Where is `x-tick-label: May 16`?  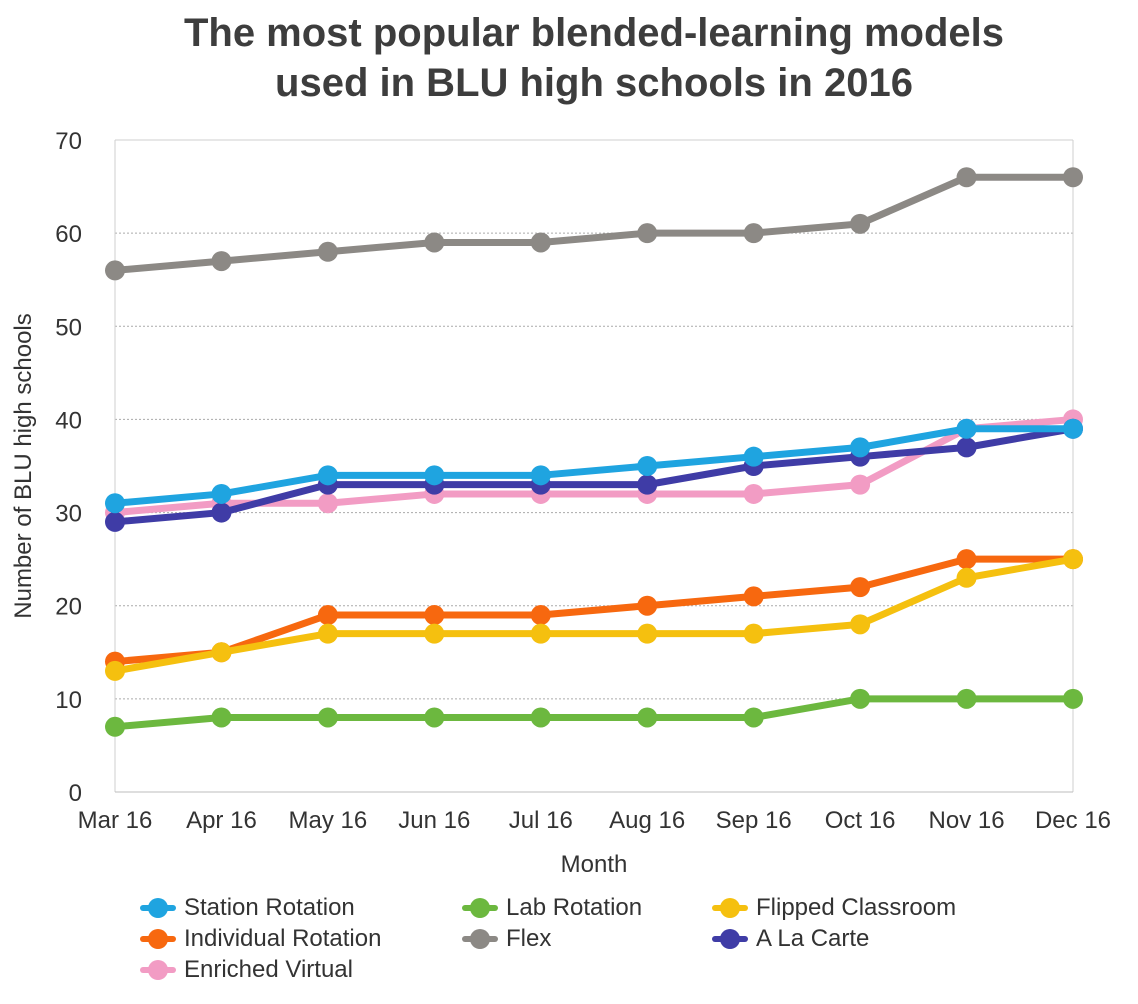
x-tick-label: May 16 is located at coordinates (328, 820).